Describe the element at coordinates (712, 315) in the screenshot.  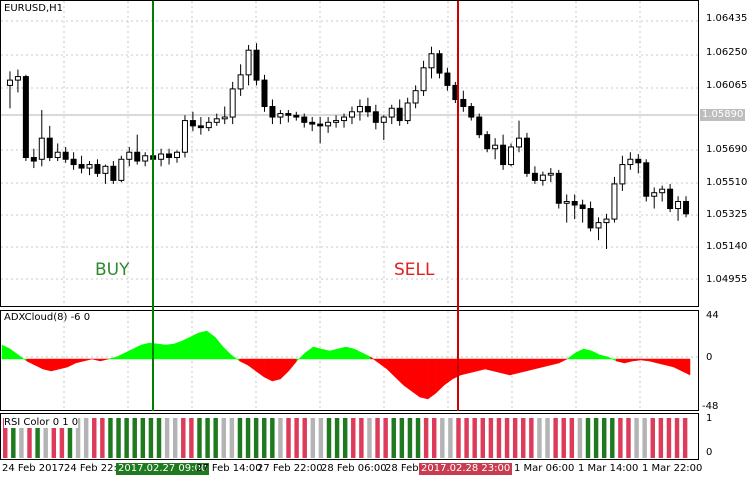
I see `adx-tick: 44` at that location.